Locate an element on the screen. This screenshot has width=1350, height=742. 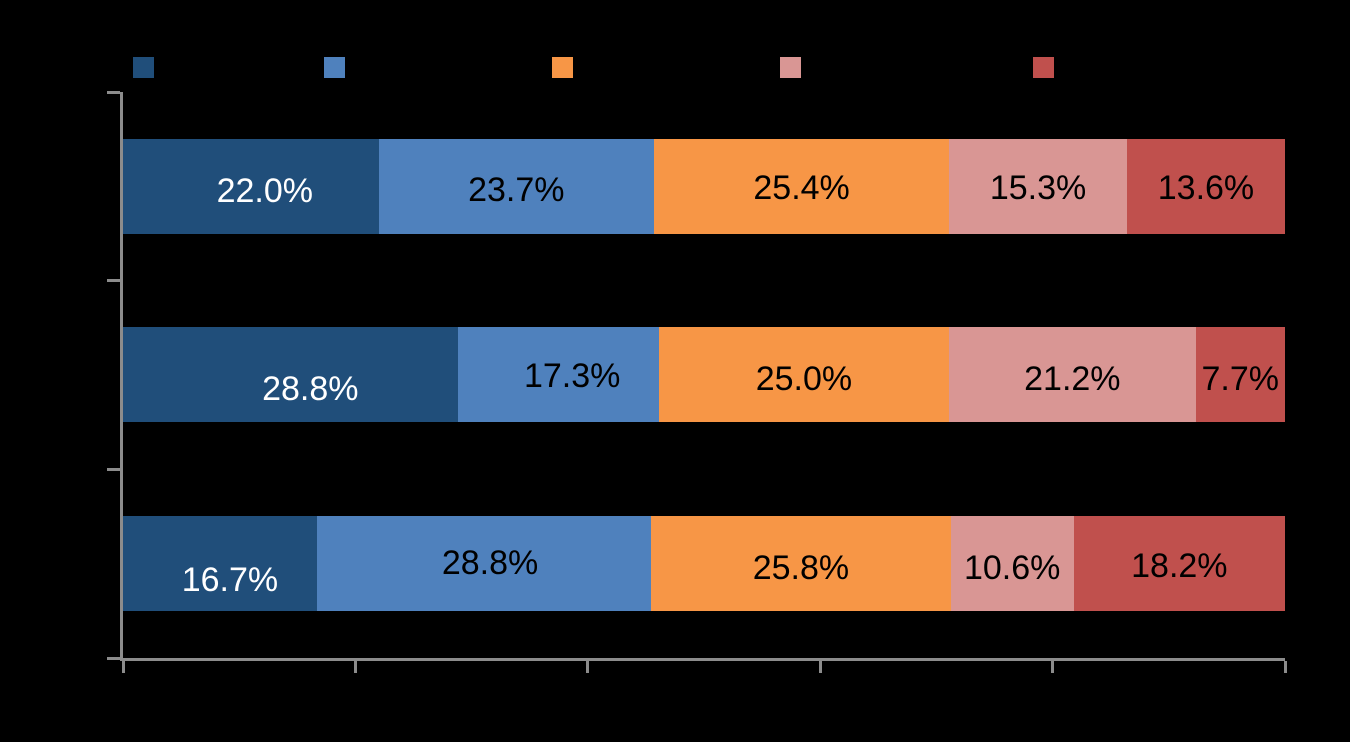
data-label: 16.7% is located at coordinates (230, 579).